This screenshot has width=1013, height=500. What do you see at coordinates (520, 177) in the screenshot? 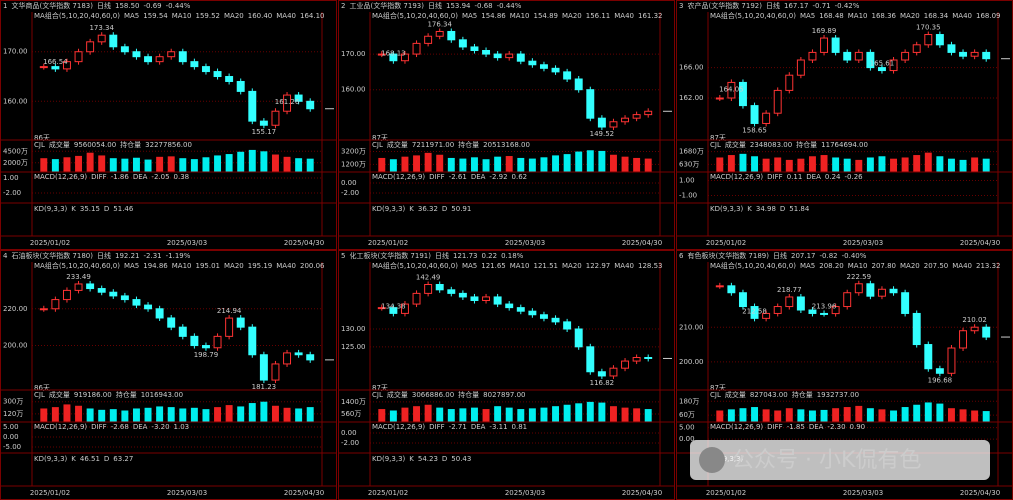
I see `macd-value: 0.62` at bounding box center [520, 177].